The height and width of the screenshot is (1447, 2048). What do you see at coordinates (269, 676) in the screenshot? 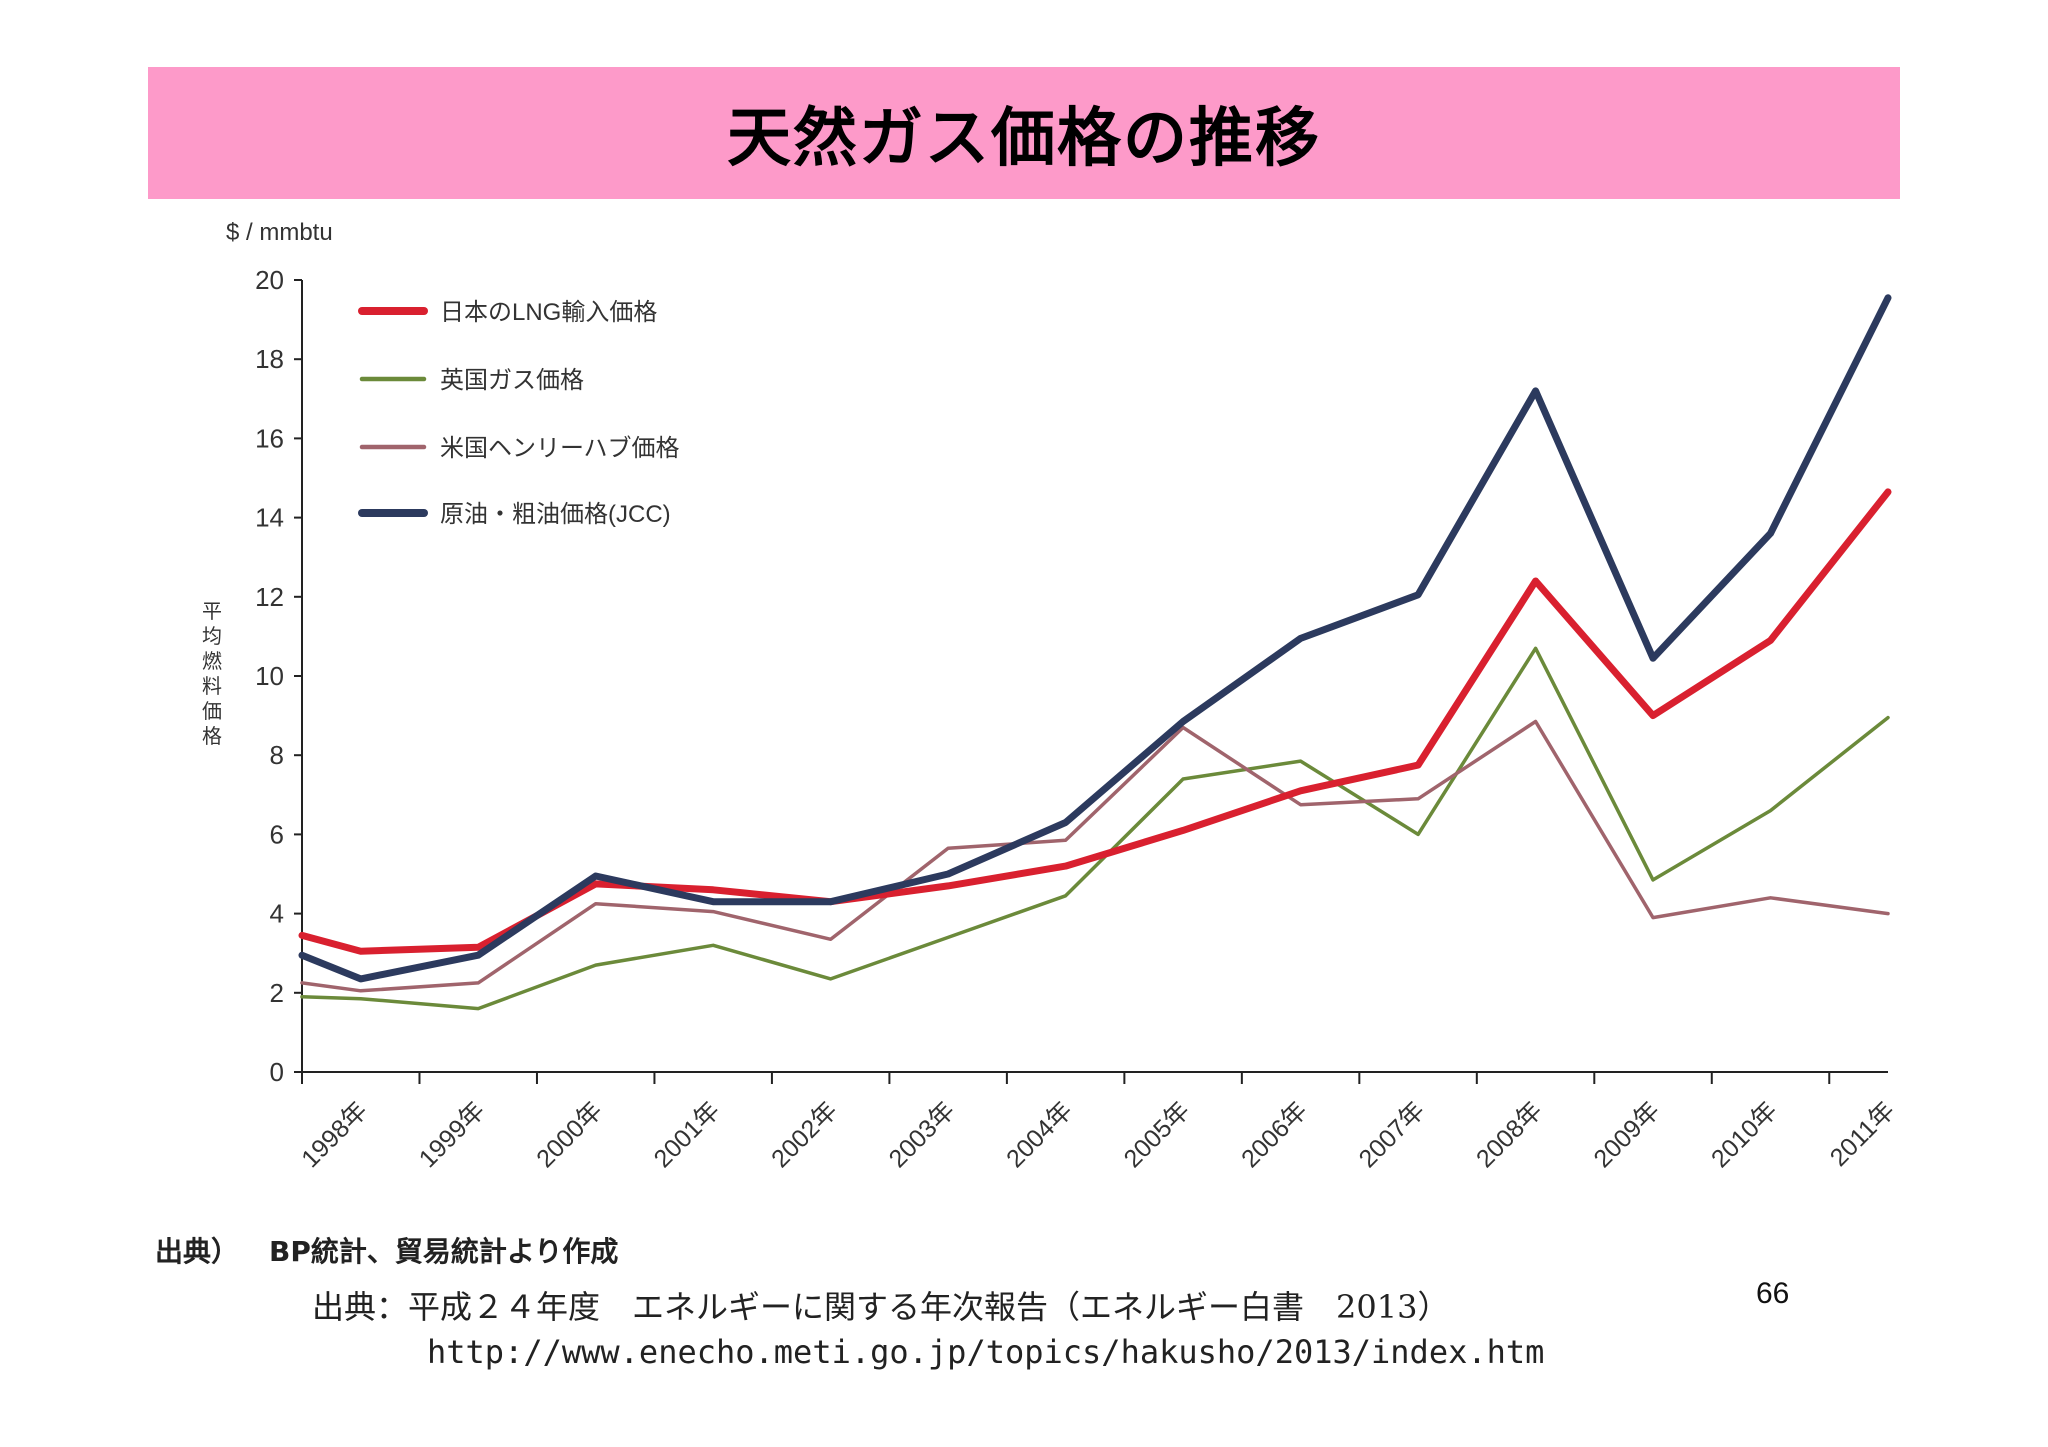
I see `y-tick-label: 10` at bounding box center [269, 676].